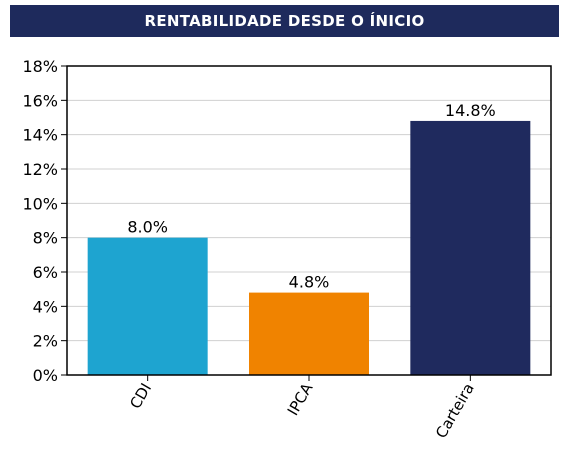 This screenshot has width=565, height=454. What do you see at coordinates (470, 110) in the screenshot?
I see `value-label: 14.8%` at bounding box center [470, 110].